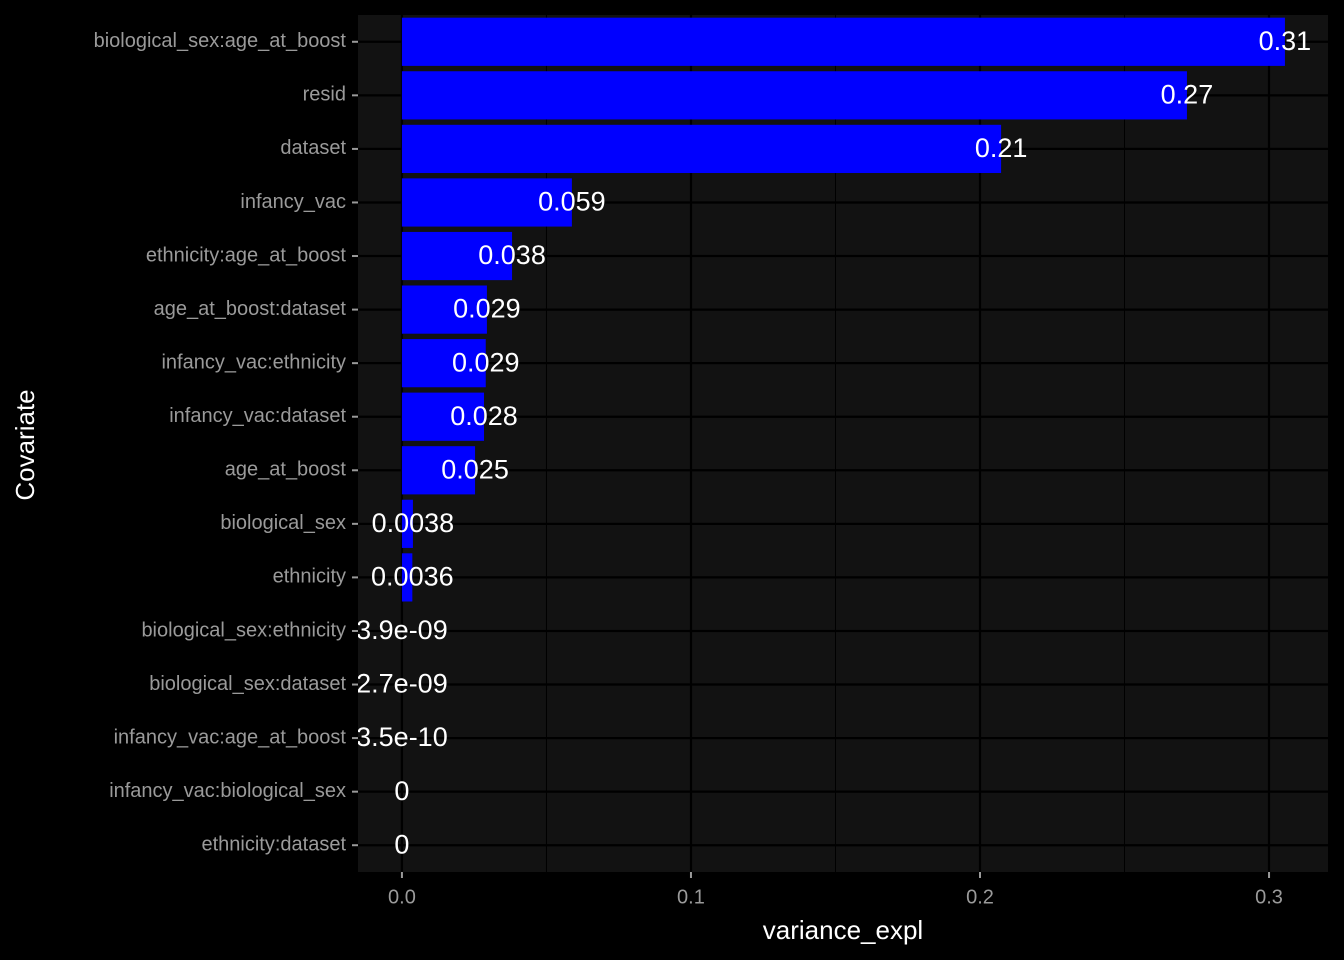  What do you see at coordinates (1285, 41) in the screenshot?
I see `value-label: 0.31` at bounding box center [1285, 41].